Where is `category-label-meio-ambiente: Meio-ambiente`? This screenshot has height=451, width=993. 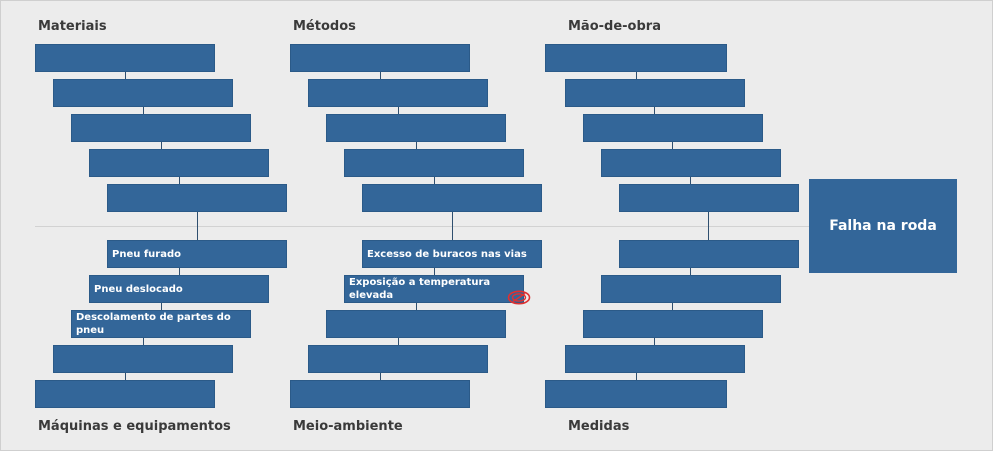
category-label-meio-ambiente: Meio-ambiente is located at coordinates (348, 426).